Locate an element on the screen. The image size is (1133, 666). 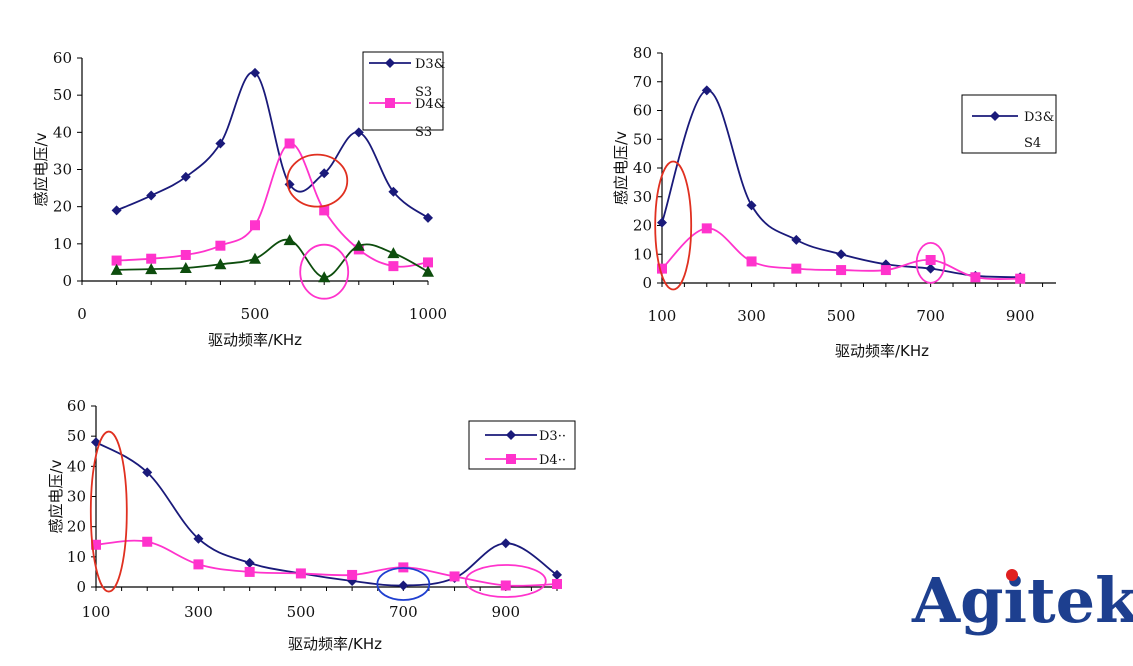
chart1-y-tick-label: 10 is located at coordinates (62, 244).